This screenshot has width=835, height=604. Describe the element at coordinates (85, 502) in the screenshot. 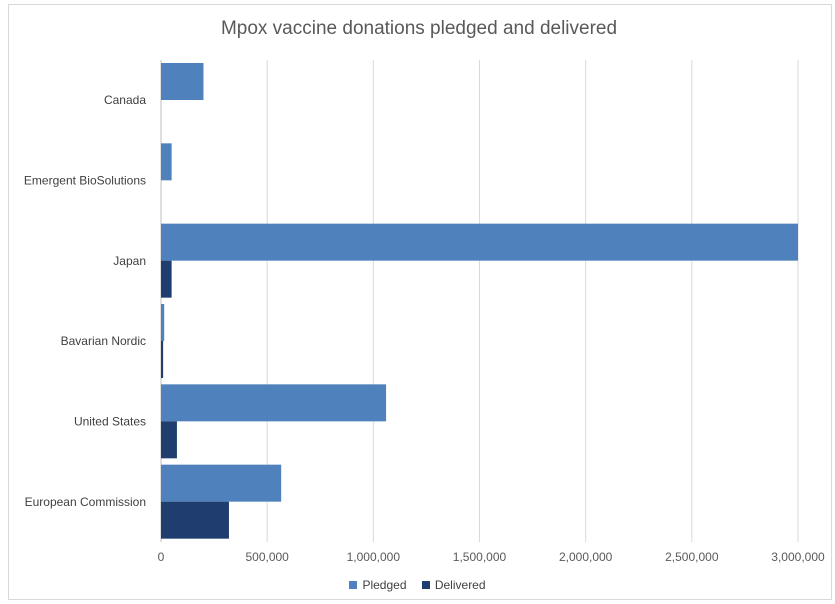

I see `y-category-label: European Commission` at that location.